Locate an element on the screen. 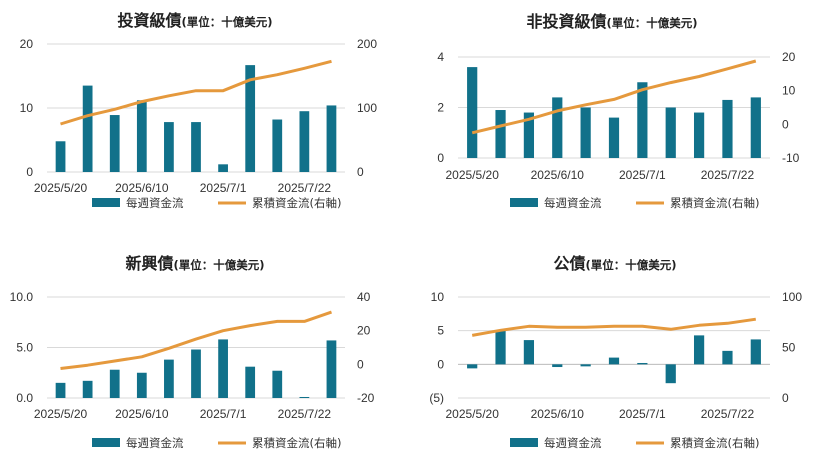 Image resolution: width=822 pixels, height=466 pixels. chart-title-main: 公債 is located at coordinates (569, 263).